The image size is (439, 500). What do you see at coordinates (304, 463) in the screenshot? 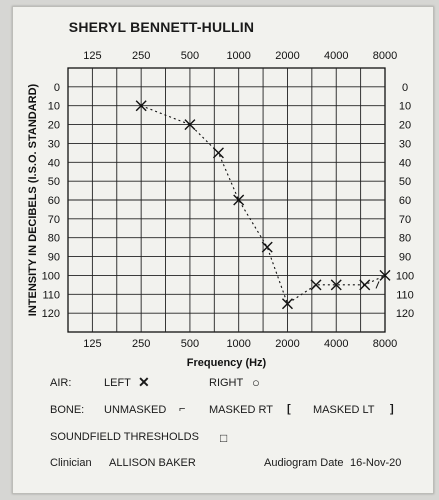
I see `audiogram-date-label: Audiogram Date` at bounding box center [304, 463].